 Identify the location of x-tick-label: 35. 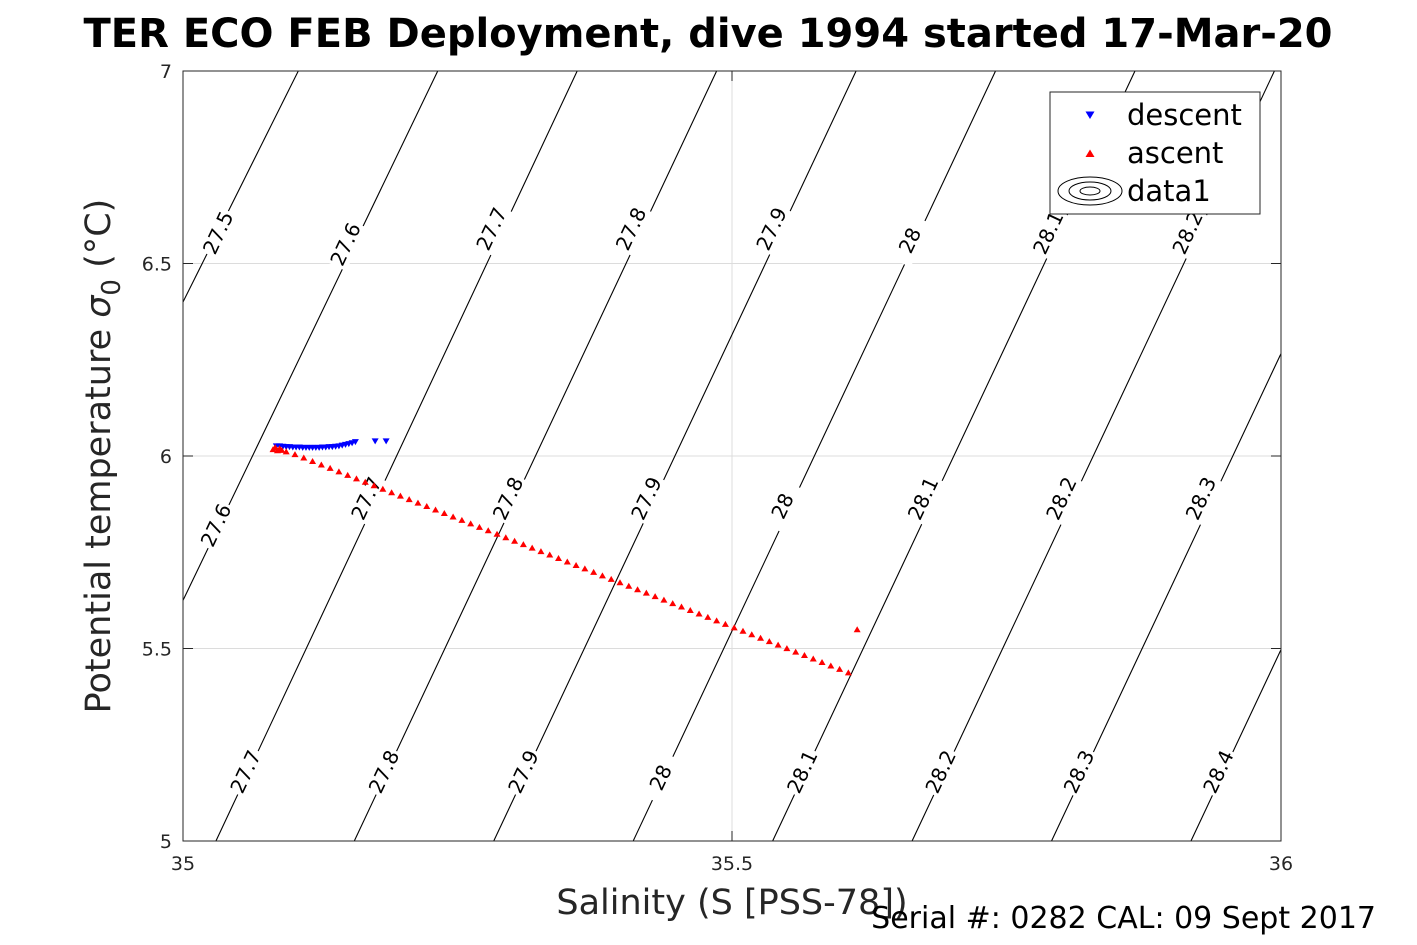
(183, 864).